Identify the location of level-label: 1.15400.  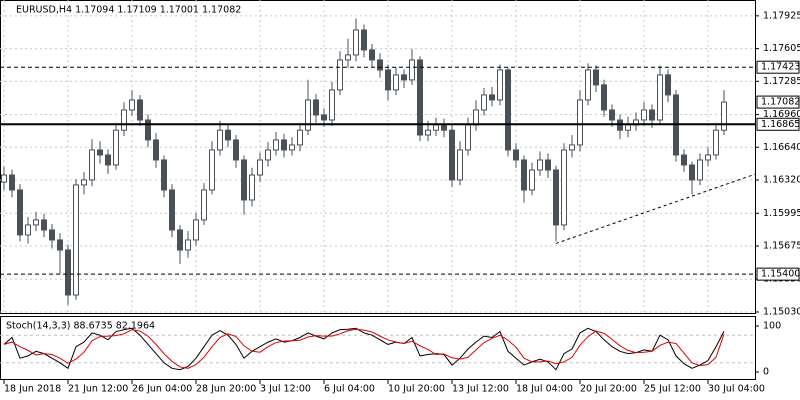
(780, 274).